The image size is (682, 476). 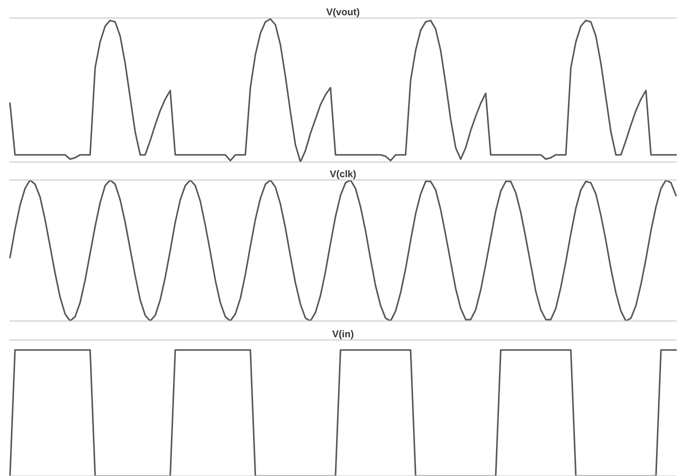 What do you see at coordinates (343, 175) in the screenshot?
I see `chart-title: V(clk)` at bounding box center [343, 175].